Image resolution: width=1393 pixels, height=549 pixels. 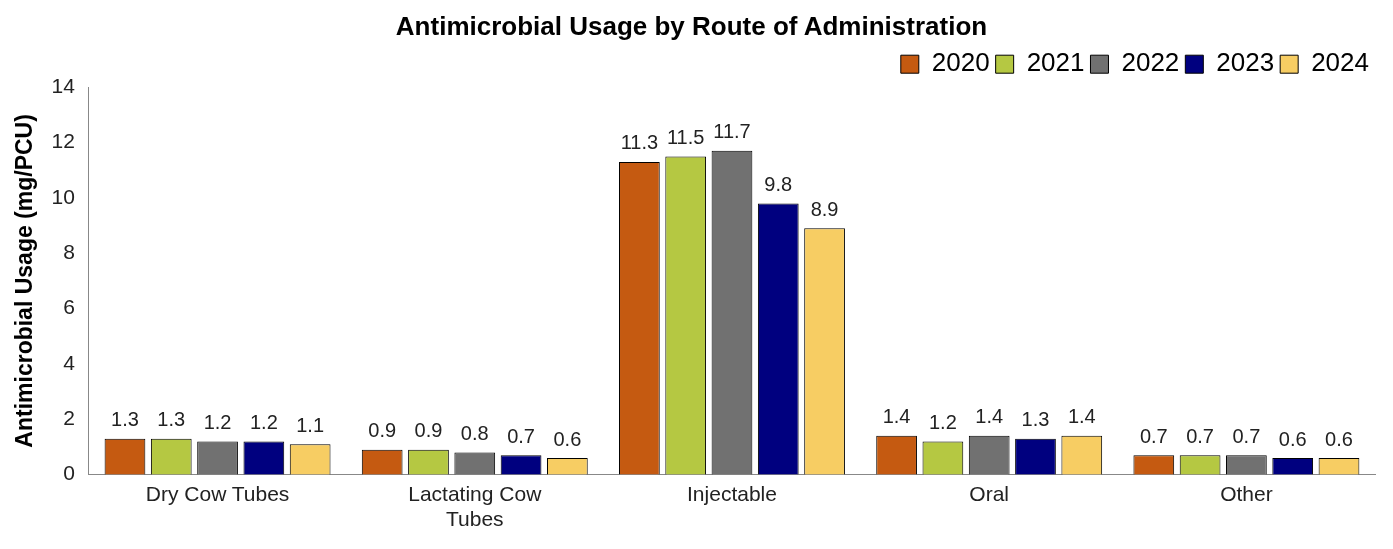 I want to click on data-label: 1.1, so click(x=310, y=424).